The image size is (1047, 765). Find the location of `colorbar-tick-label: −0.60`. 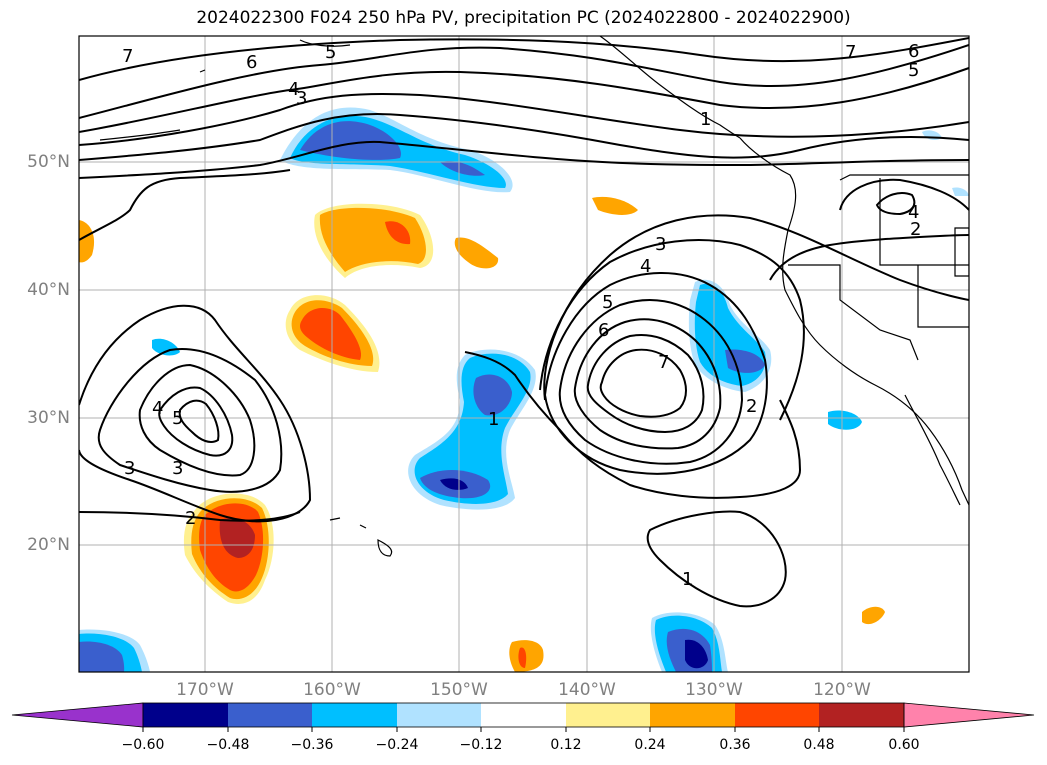

colorbar-tick-label: −0.60 is located at coordinates (143, 745).